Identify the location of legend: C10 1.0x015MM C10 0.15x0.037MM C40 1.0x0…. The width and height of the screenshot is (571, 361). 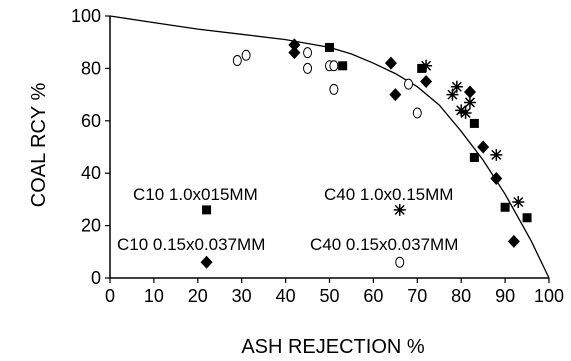
(287, 219).